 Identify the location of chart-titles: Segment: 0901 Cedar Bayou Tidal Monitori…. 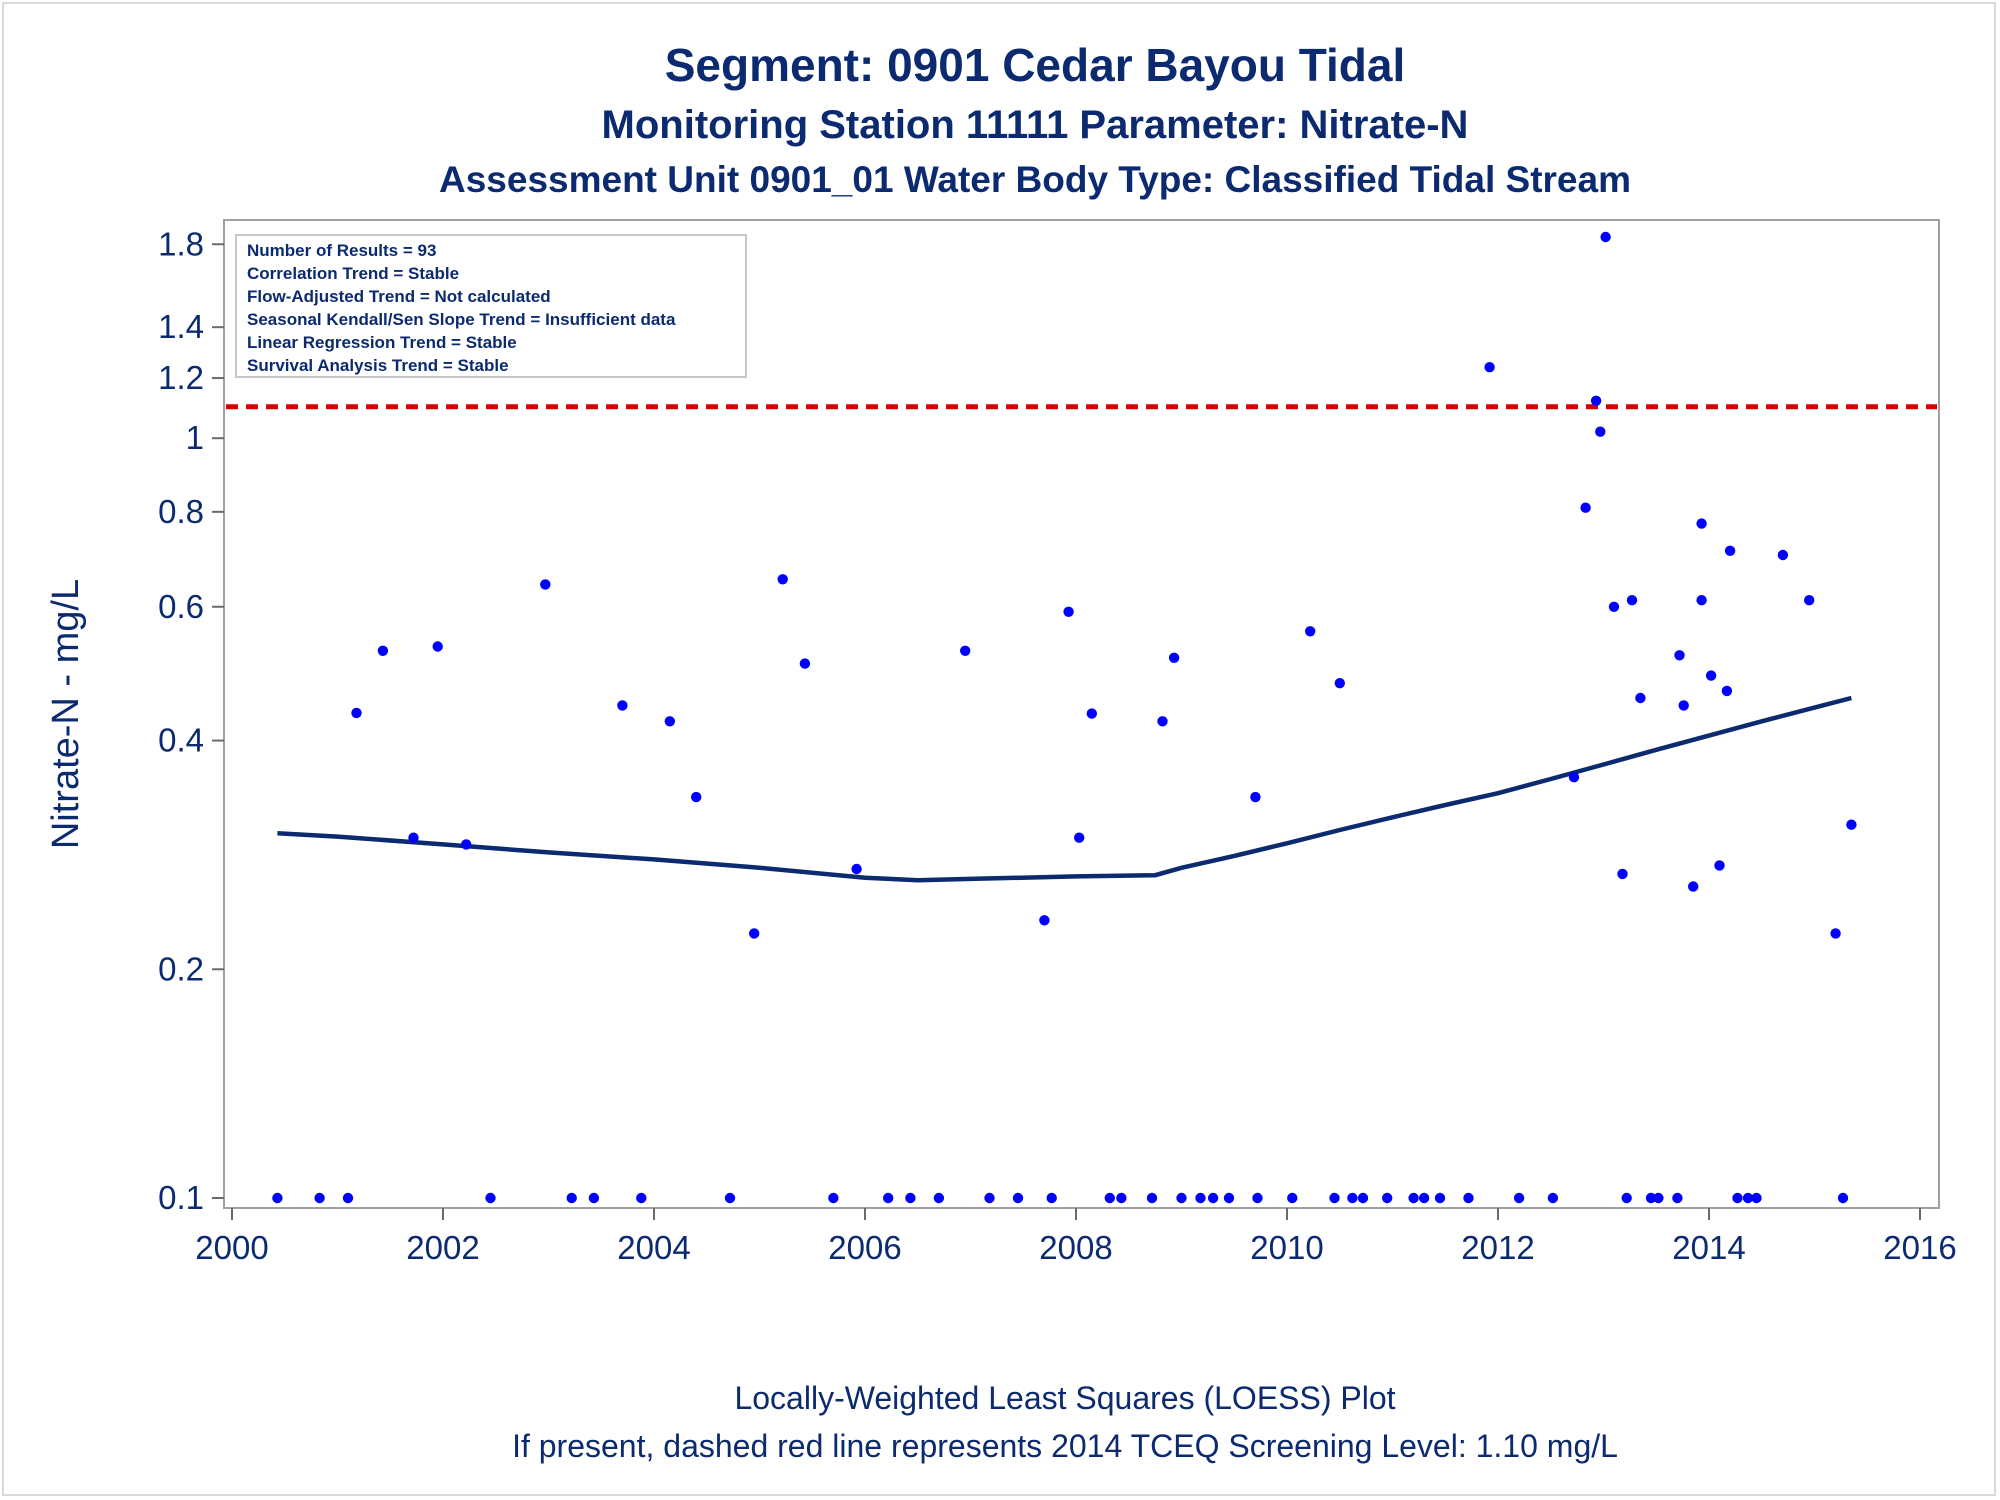
(1000, 120).